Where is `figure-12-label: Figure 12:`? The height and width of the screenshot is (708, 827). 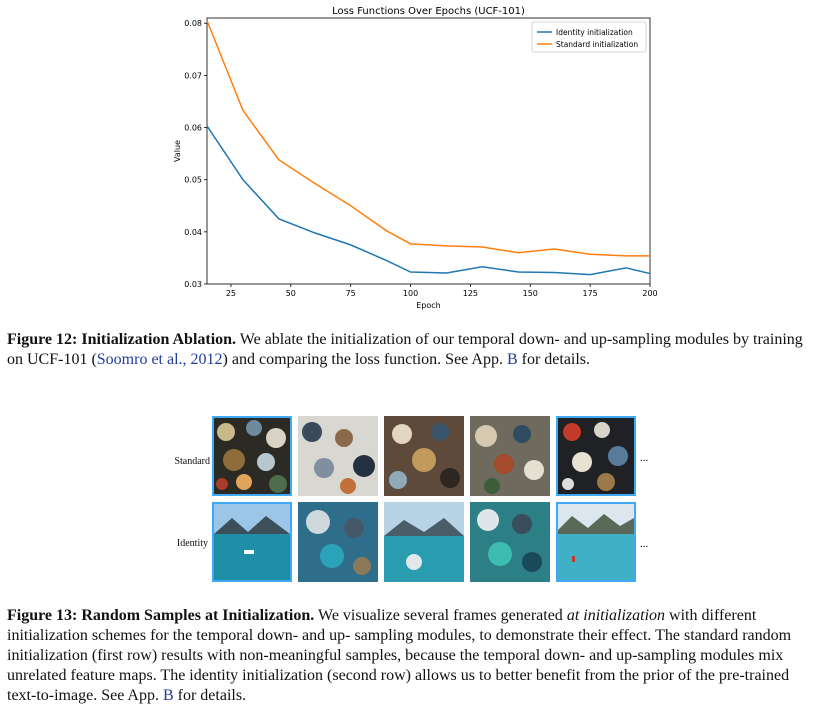
figure-12-label: Figure 12: is located at coordinates (42, 339).